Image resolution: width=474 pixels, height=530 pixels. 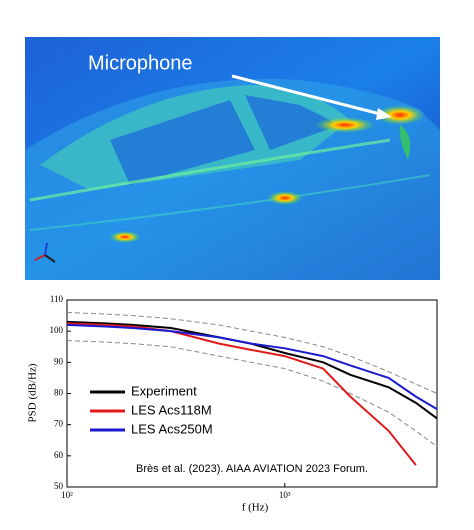 I want to click on y-axis-label: PSD (dB/Hz), so click(x=33, y=392).